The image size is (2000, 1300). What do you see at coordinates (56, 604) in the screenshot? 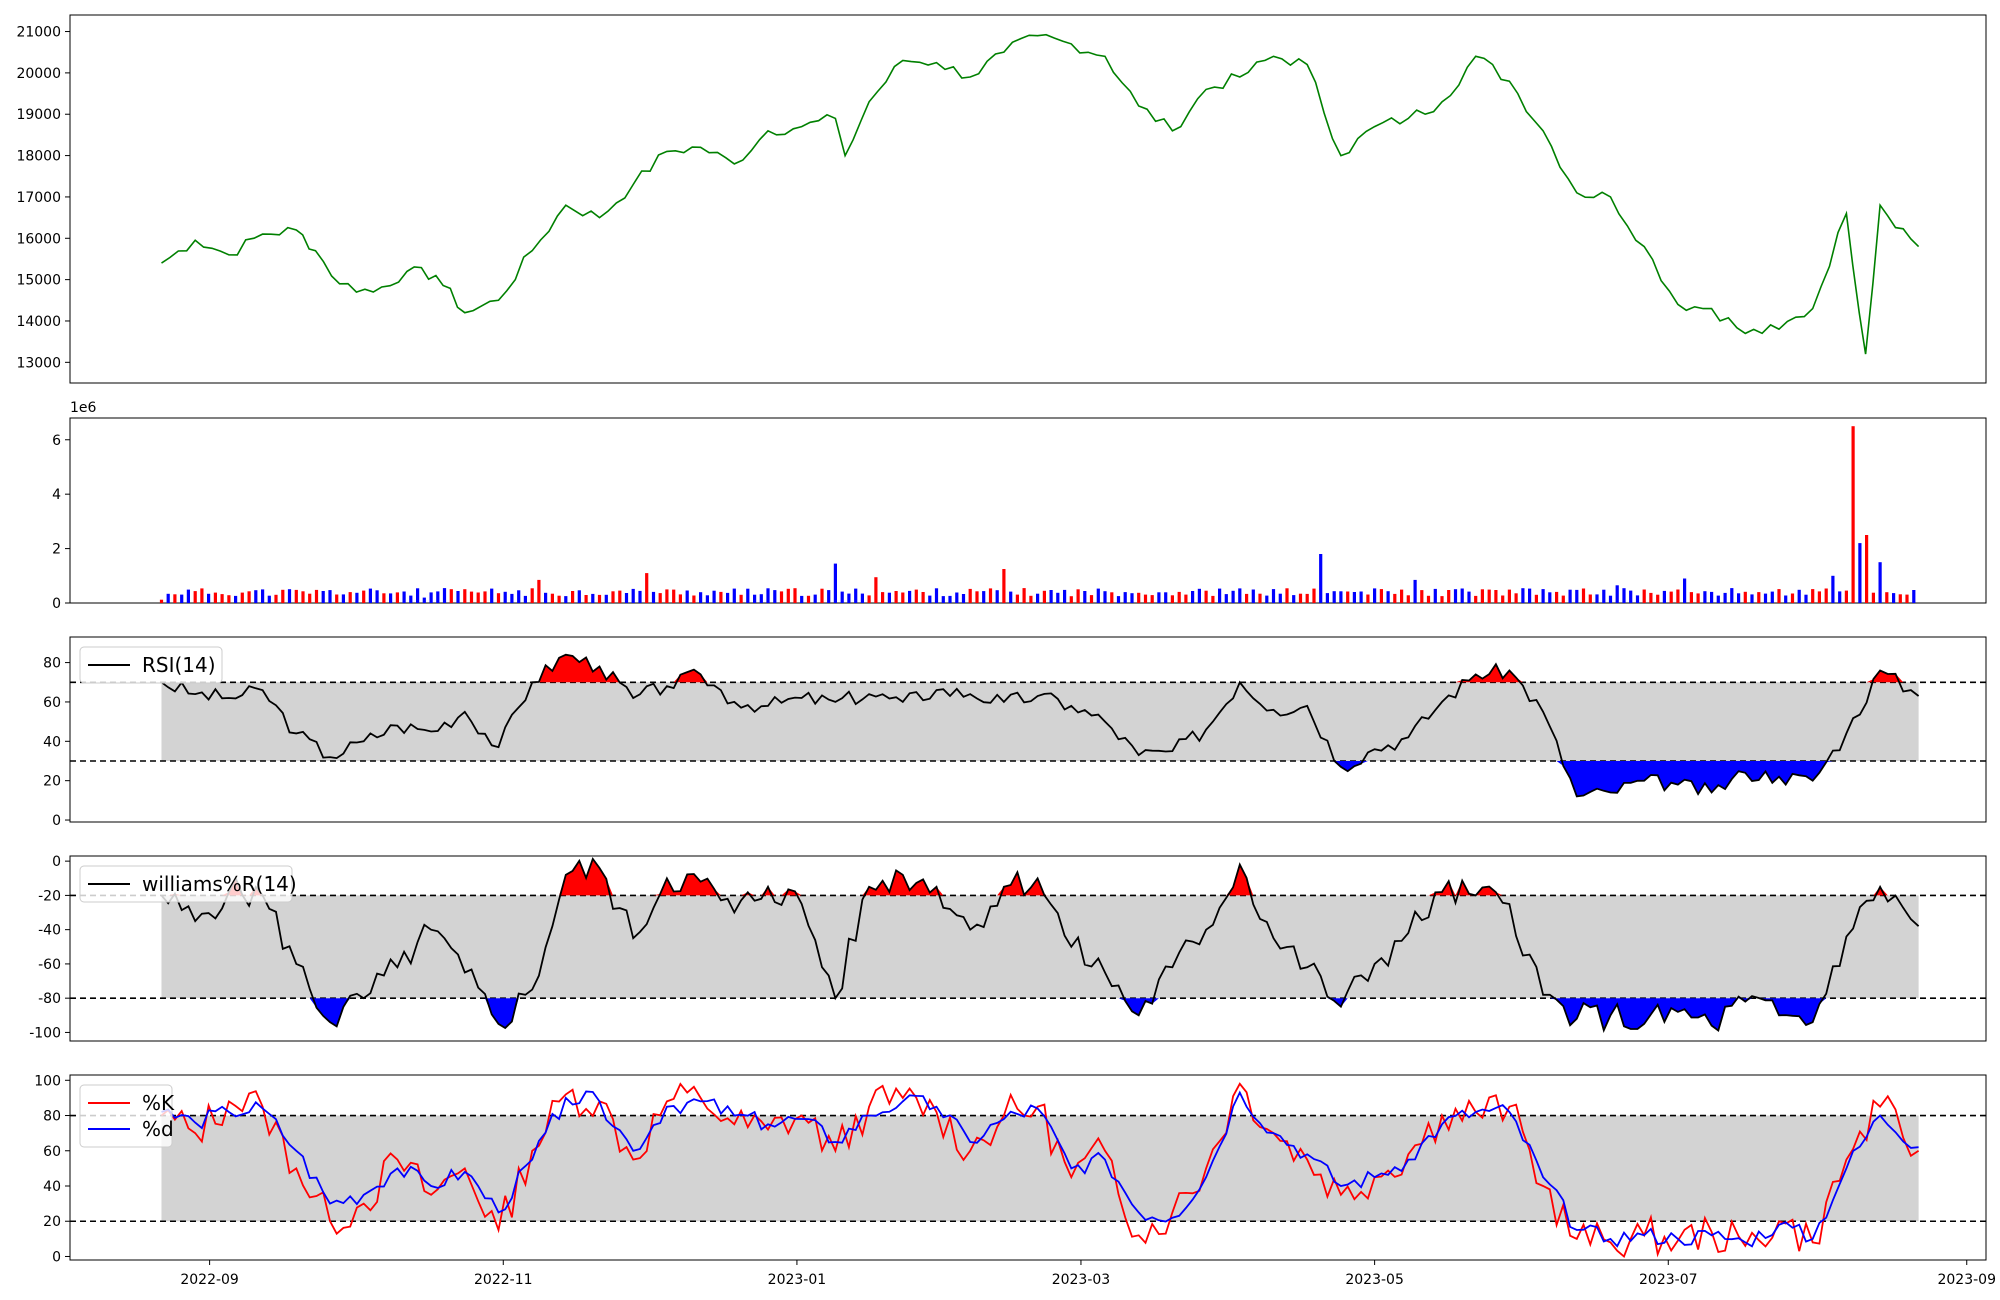
I see `volume-ytick-label: 0` at bounding box center [56, 604].